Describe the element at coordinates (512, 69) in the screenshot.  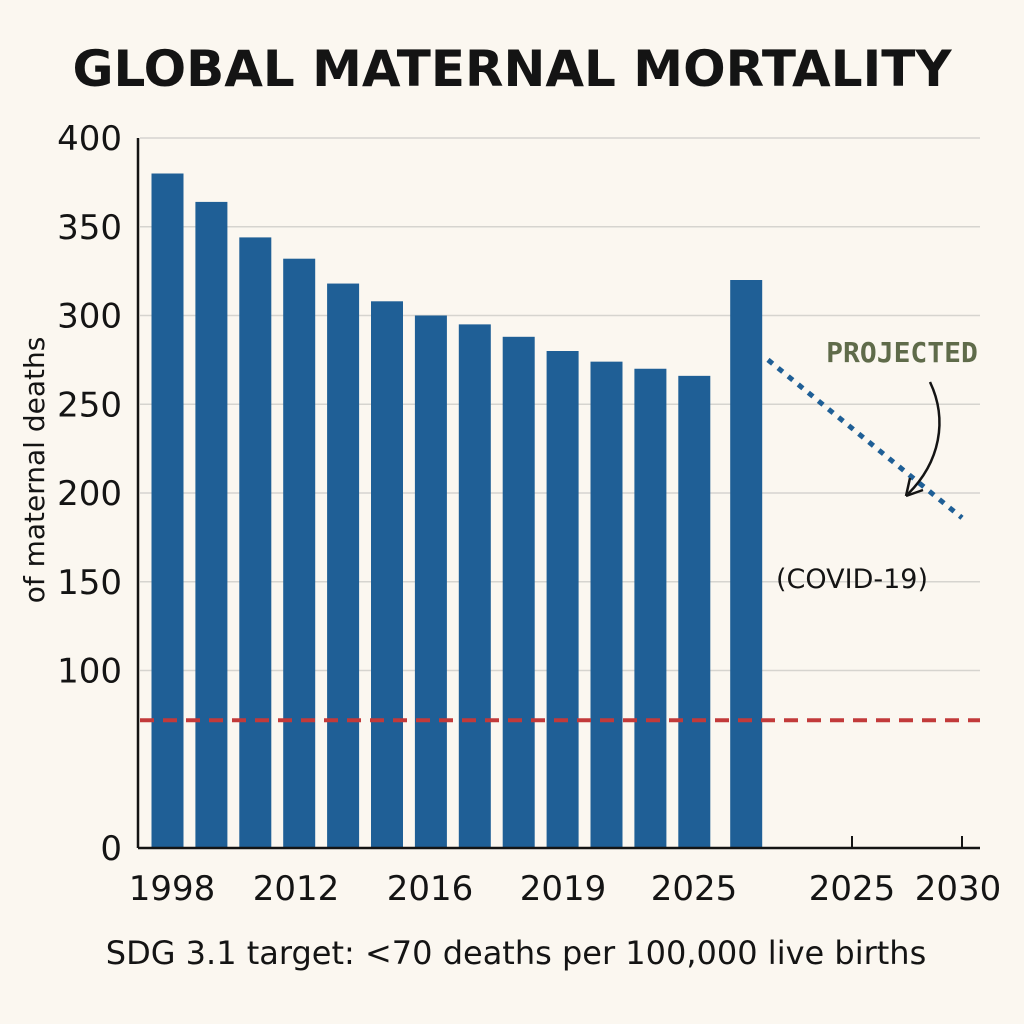
I see `chart-title: GLOBAL MATERNAL MORTALITY` at that location.